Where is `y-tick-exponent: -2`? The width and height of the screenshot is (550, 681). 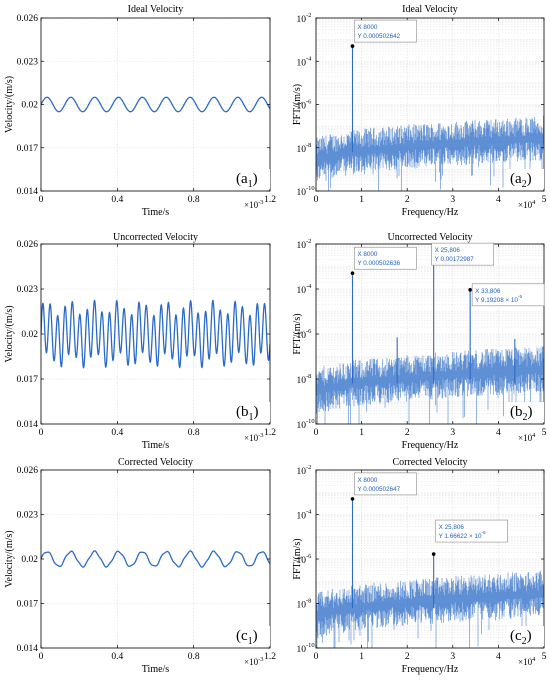 y-tick-exponent: -2 is located at coordinates (308, 15).